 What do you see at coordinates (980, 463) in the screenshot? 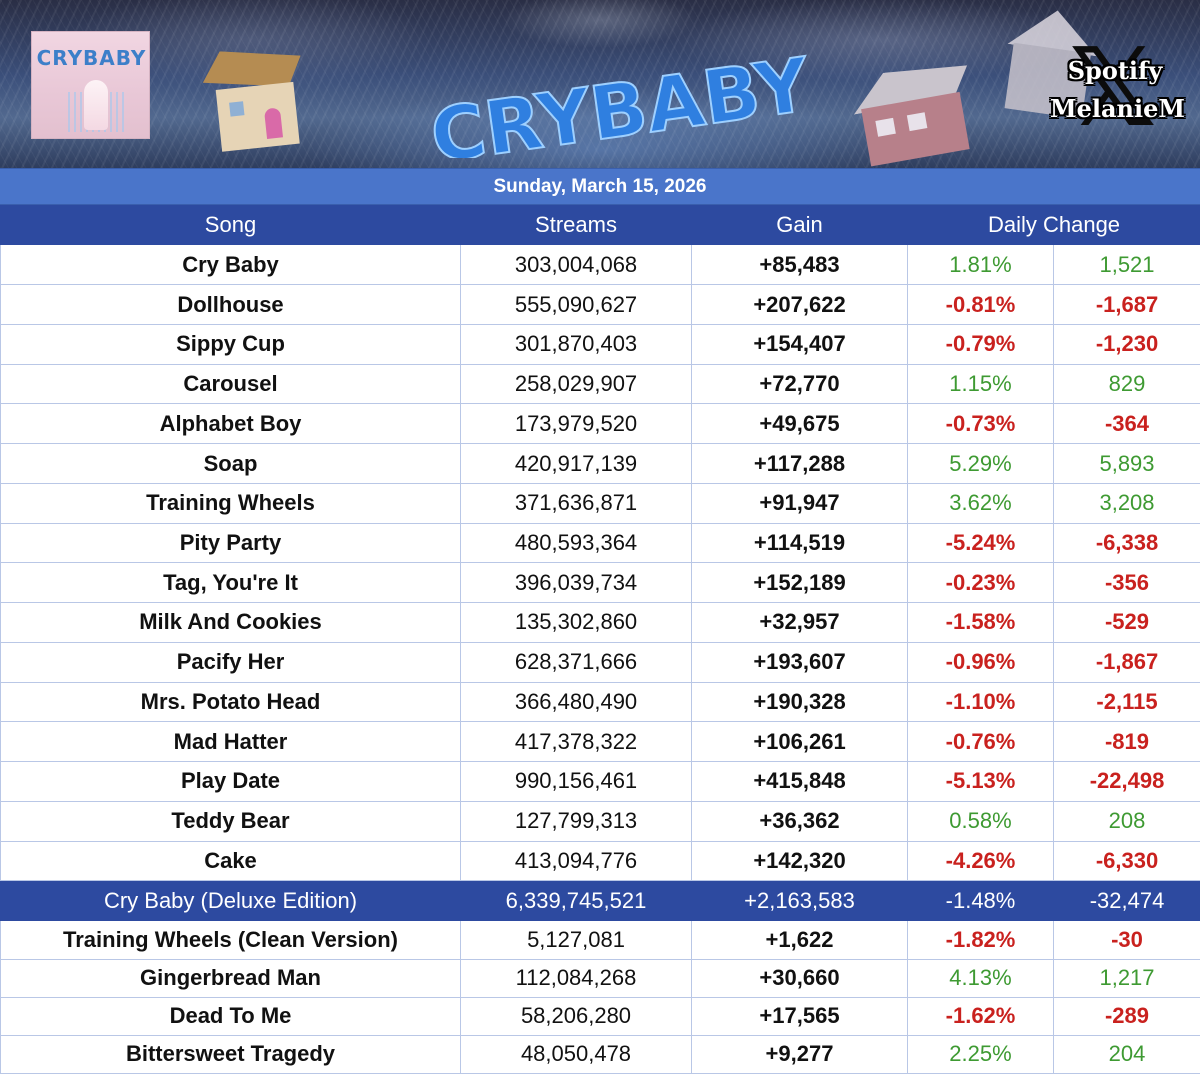
I see `cell-daily-change-percent: 5.29%` at bounding box center [980, 463].